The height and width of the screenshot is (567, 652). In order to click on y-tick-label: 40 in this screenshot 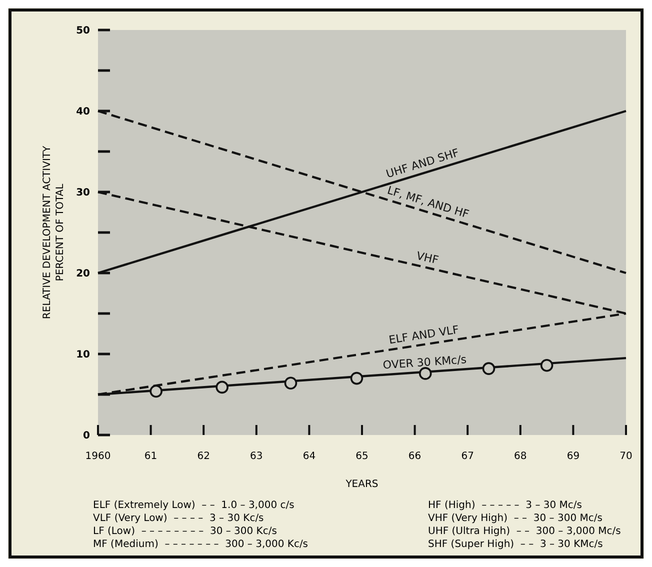, I will do `click(83, 112)`.